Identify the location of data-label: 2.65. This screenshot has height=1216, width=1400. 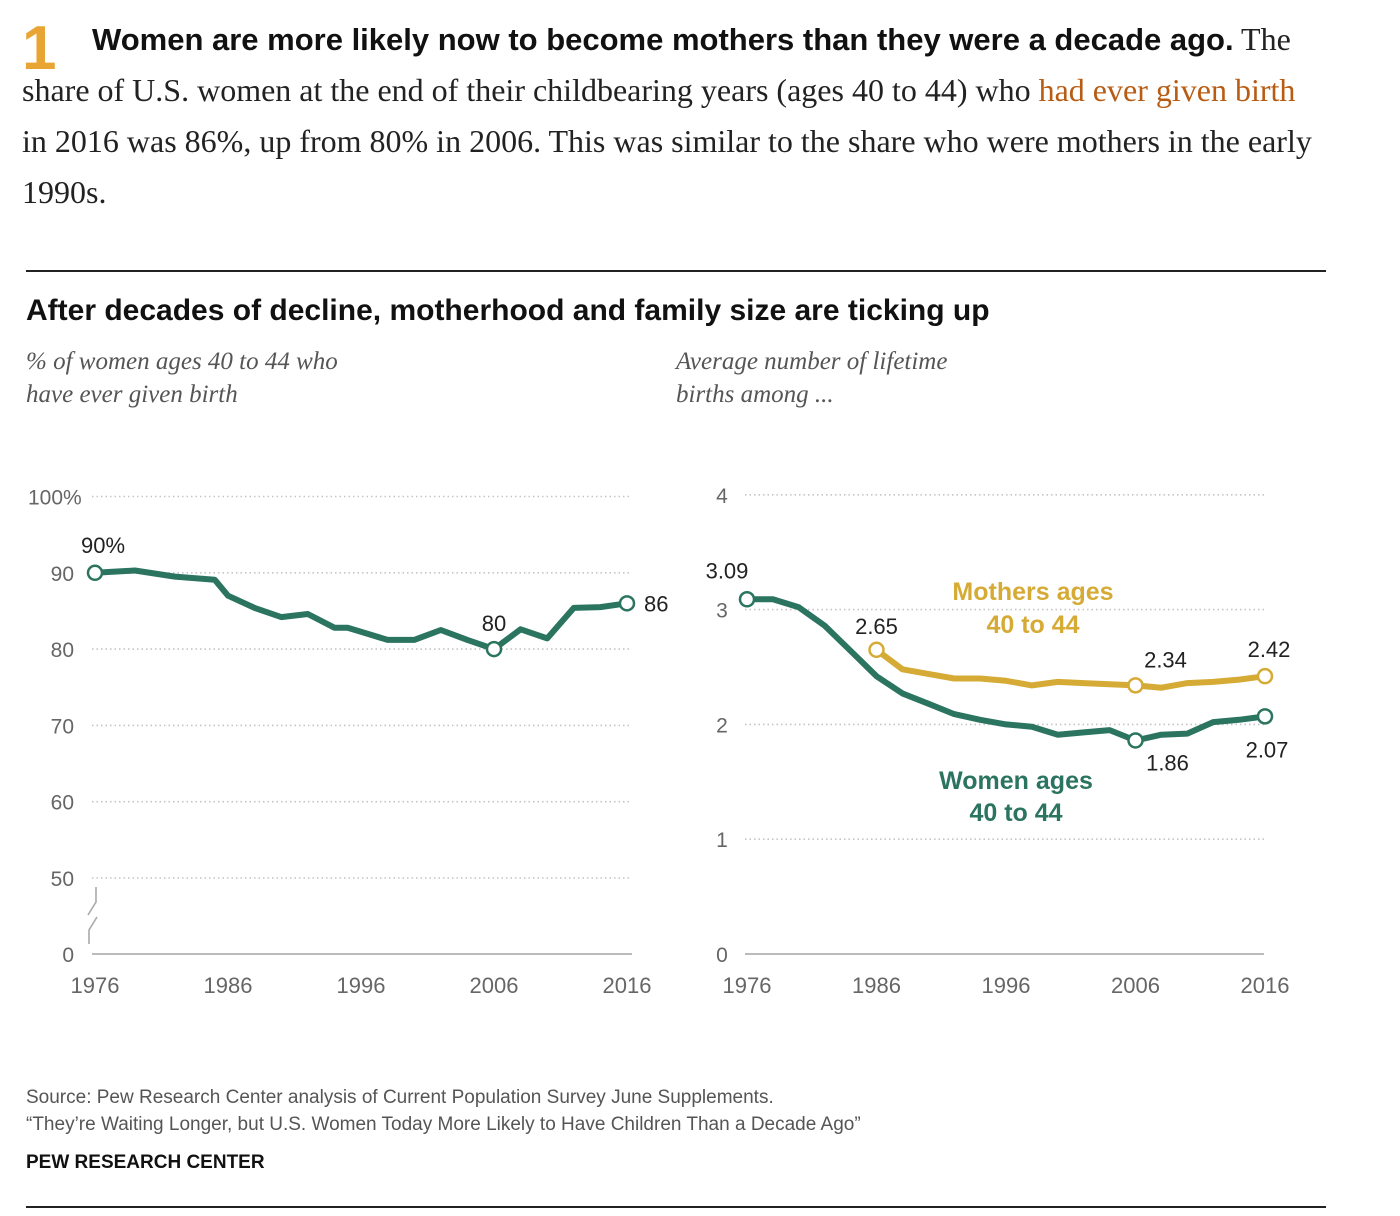
(876, 626).